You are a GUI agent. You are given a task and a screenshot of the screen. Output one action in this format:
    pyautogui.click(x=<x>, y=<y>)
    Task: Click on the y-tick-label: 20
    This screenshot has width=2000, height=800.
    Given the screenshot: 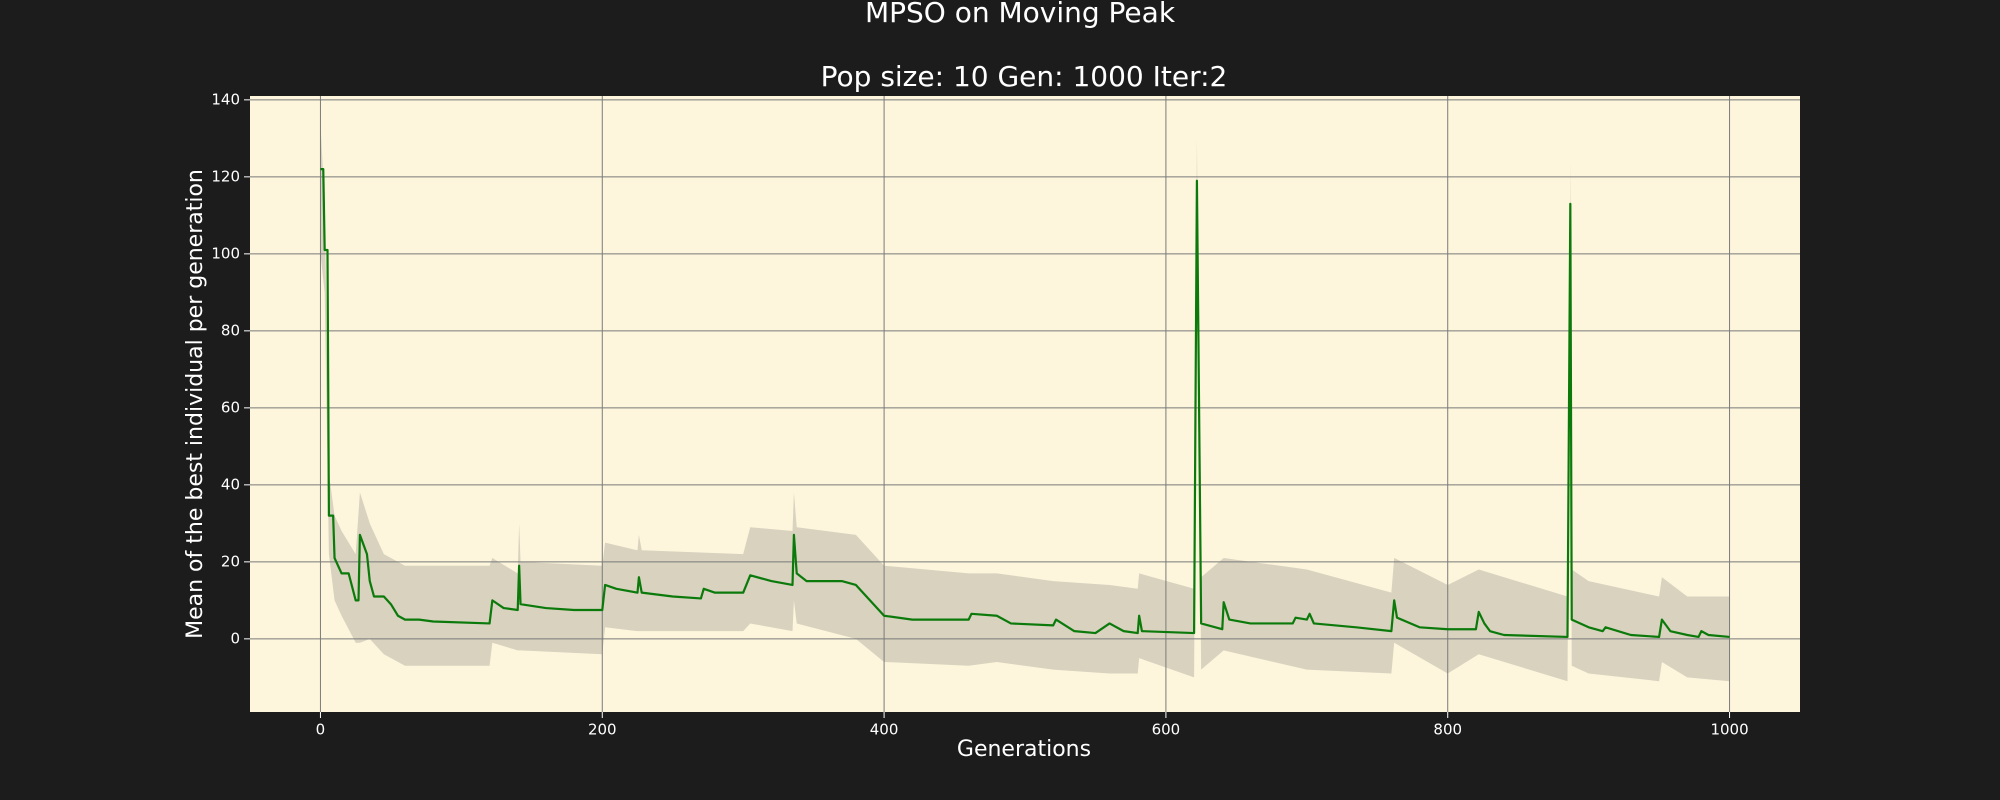 What is the action you would take?
    pyautogui.click(x=230, y=561)
    